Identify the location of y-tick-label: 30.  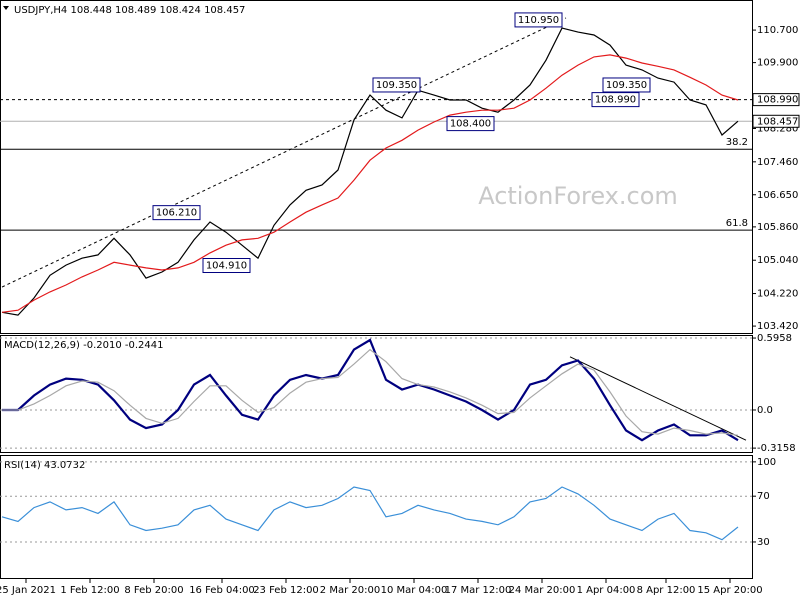
(763, 542).